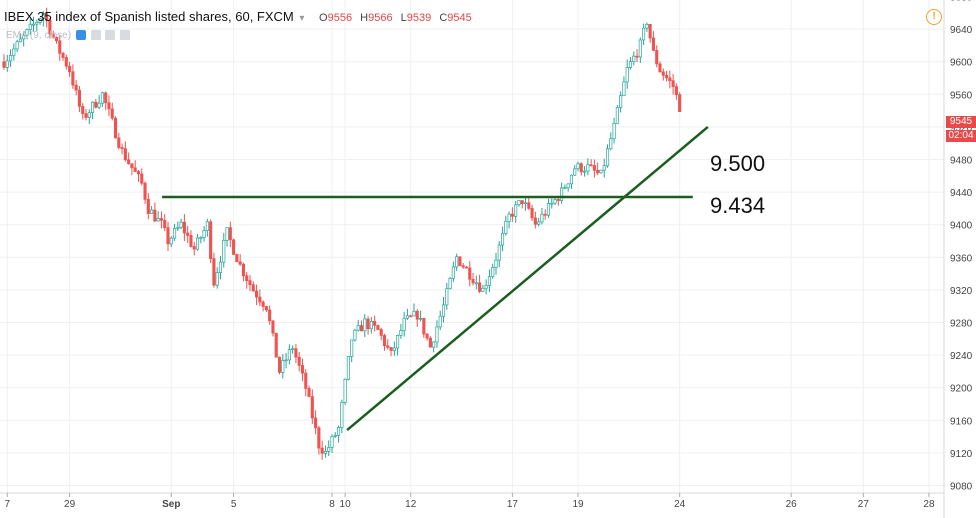 The height and width of the screenshot is (518, 976). I want to click on settings-icon, so click(95, 35).